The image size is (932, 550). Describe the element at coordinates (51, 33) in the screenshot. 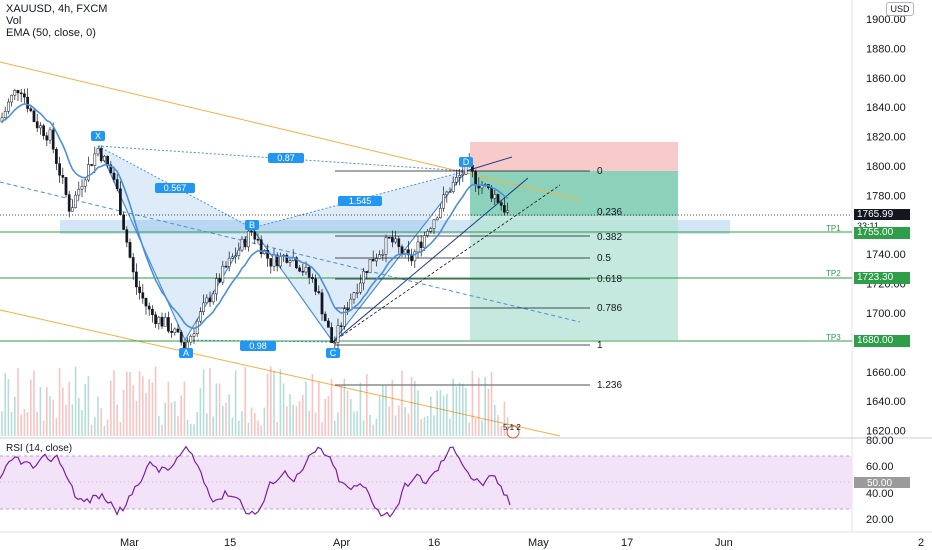

I see `ema-label: EMA (50, close, 0)` at that location.